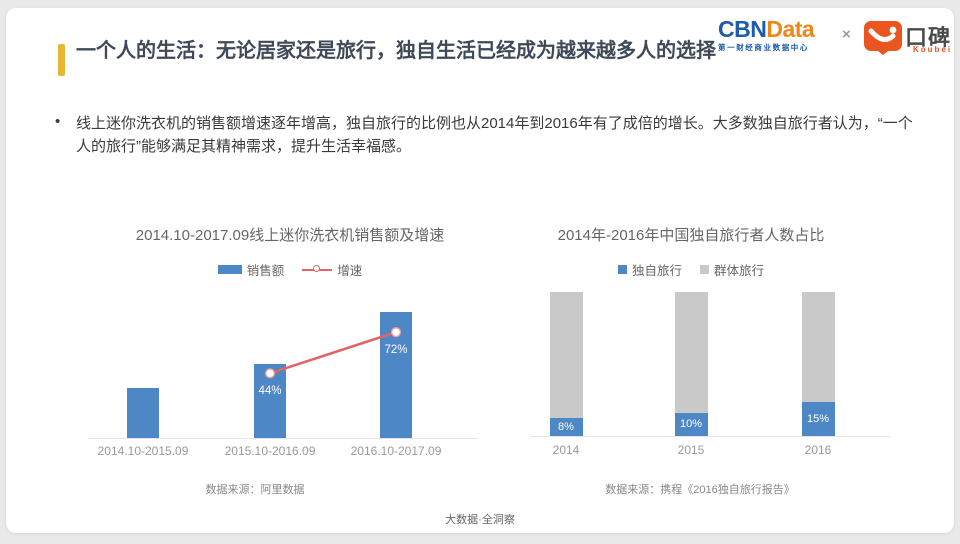 This screenshot has width=960, height=544. I want to click on legend-item-group-travel: 群体旅行, so click(732, 269).